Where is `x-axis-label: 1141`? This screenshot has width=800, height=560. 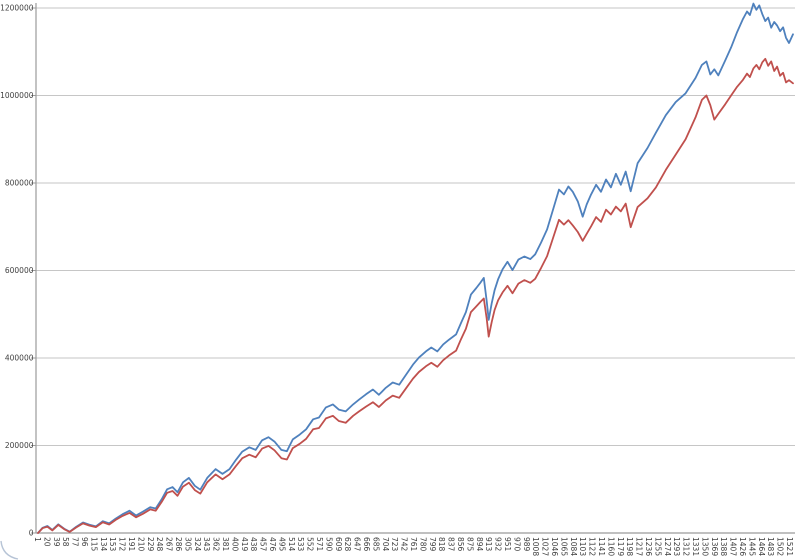 x-axis-label: 1141 is located at coordinates (601, 546).